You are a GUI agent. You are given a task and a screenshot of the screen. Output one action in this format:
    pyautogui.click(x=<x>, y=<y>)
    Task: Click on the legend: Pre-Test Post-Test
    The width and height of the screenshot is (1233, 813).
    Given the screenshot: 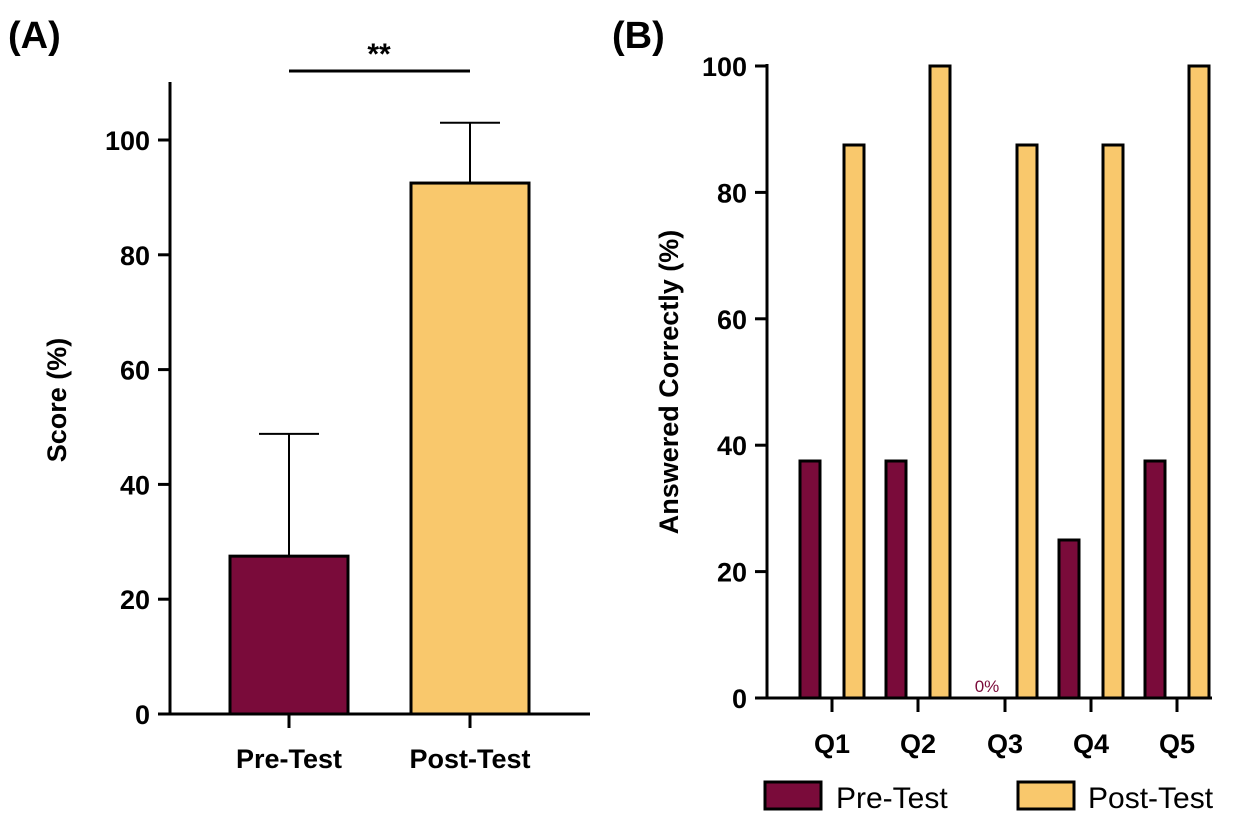 What is the action you would take?
    pyautogui.click(x=988, y=796)
    